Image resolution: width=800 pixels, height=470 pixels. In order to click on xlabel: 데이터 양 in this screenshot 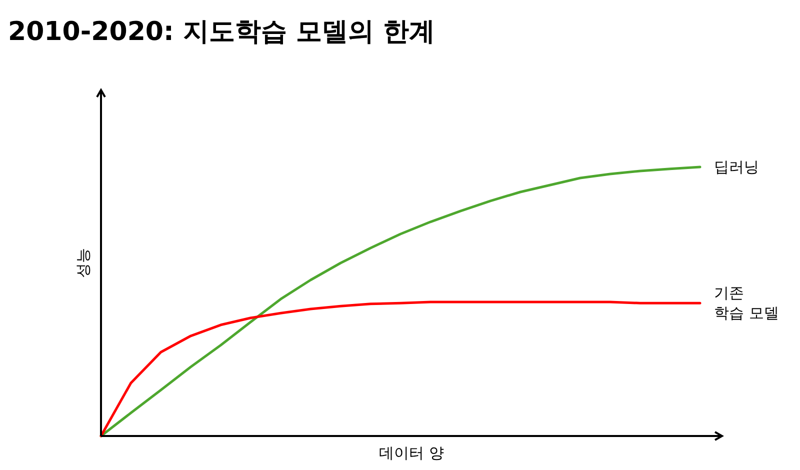, I will do `click(411, 453)`.